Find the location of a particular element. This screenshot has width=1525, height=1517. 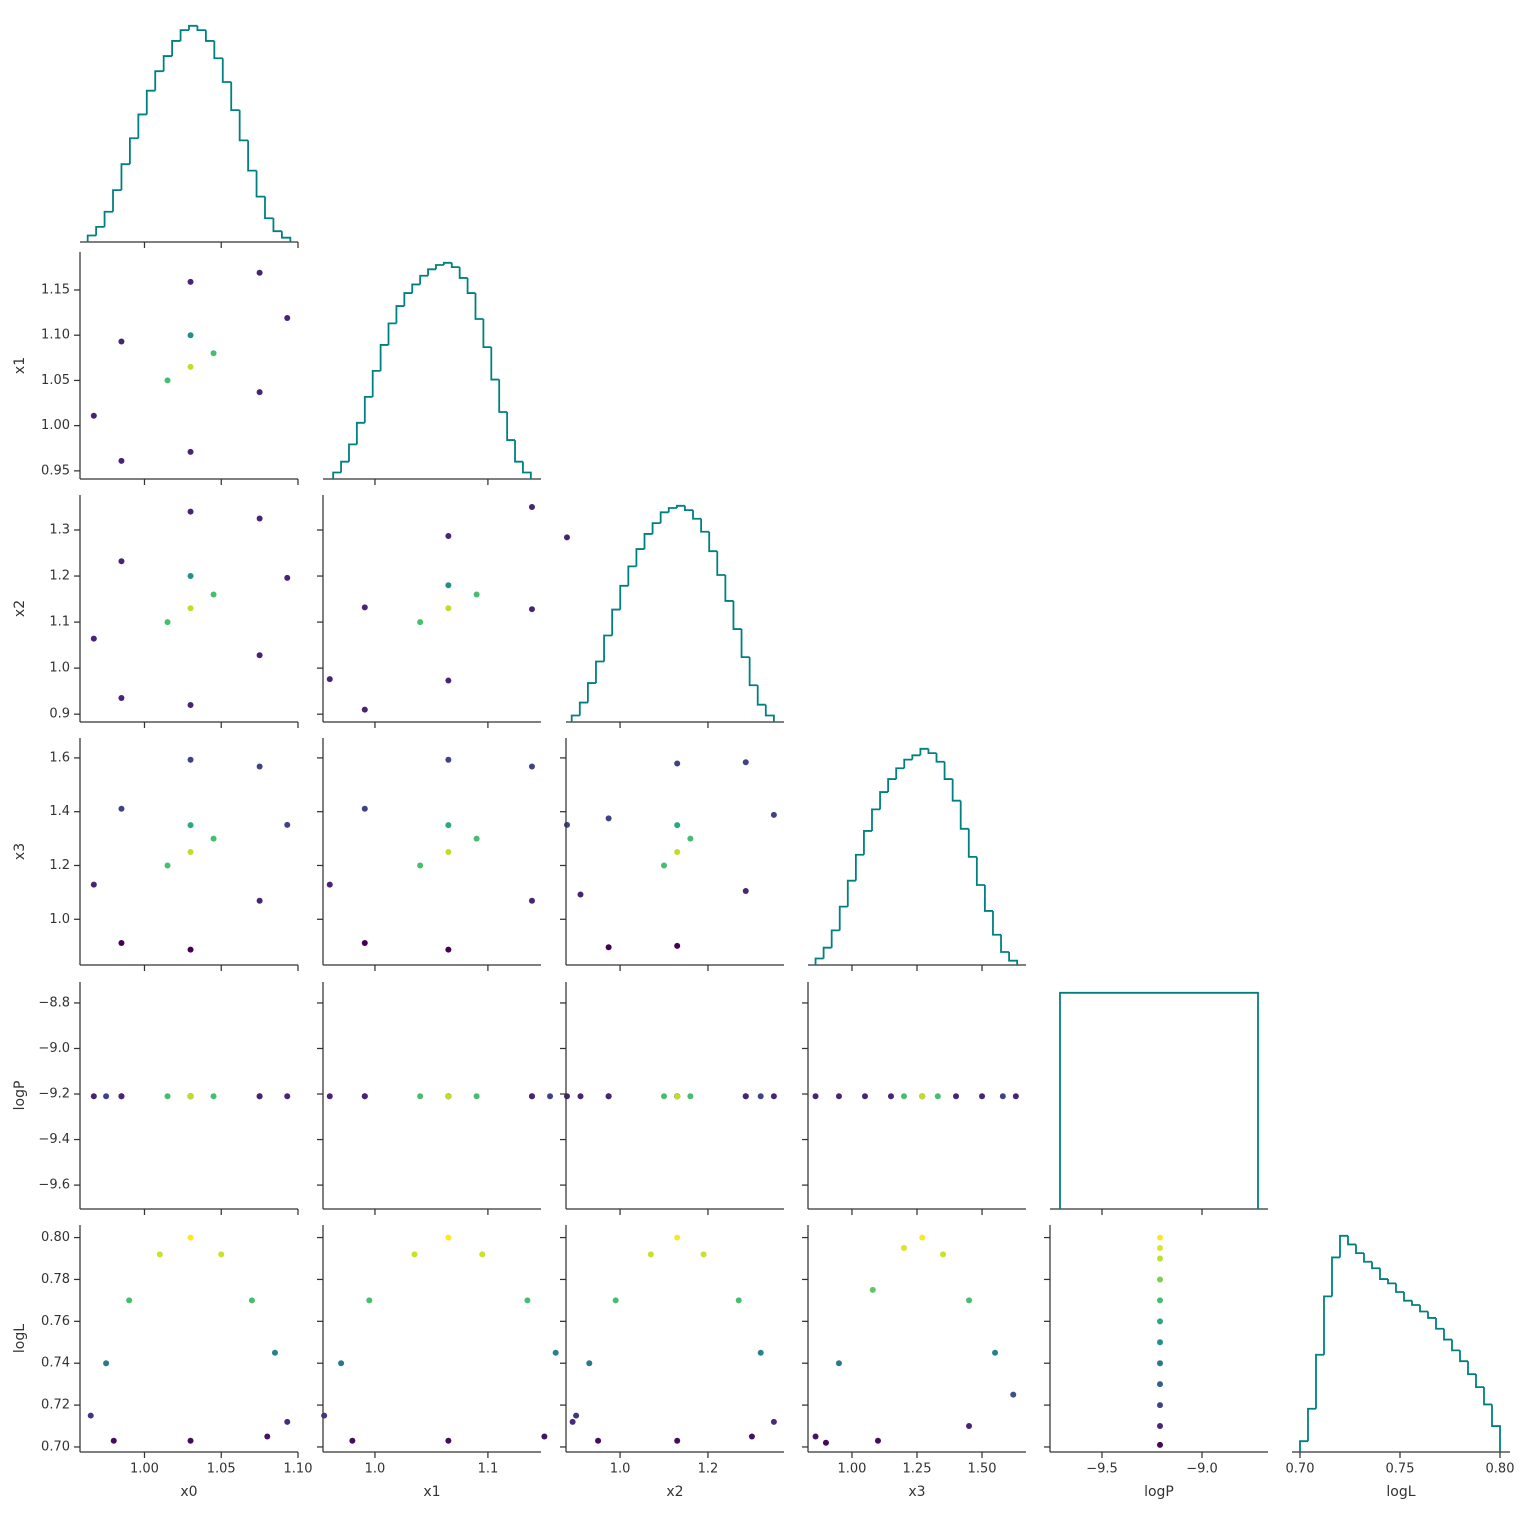

x-tick-label: 0.75 is located at coordinates (1400, 1469).